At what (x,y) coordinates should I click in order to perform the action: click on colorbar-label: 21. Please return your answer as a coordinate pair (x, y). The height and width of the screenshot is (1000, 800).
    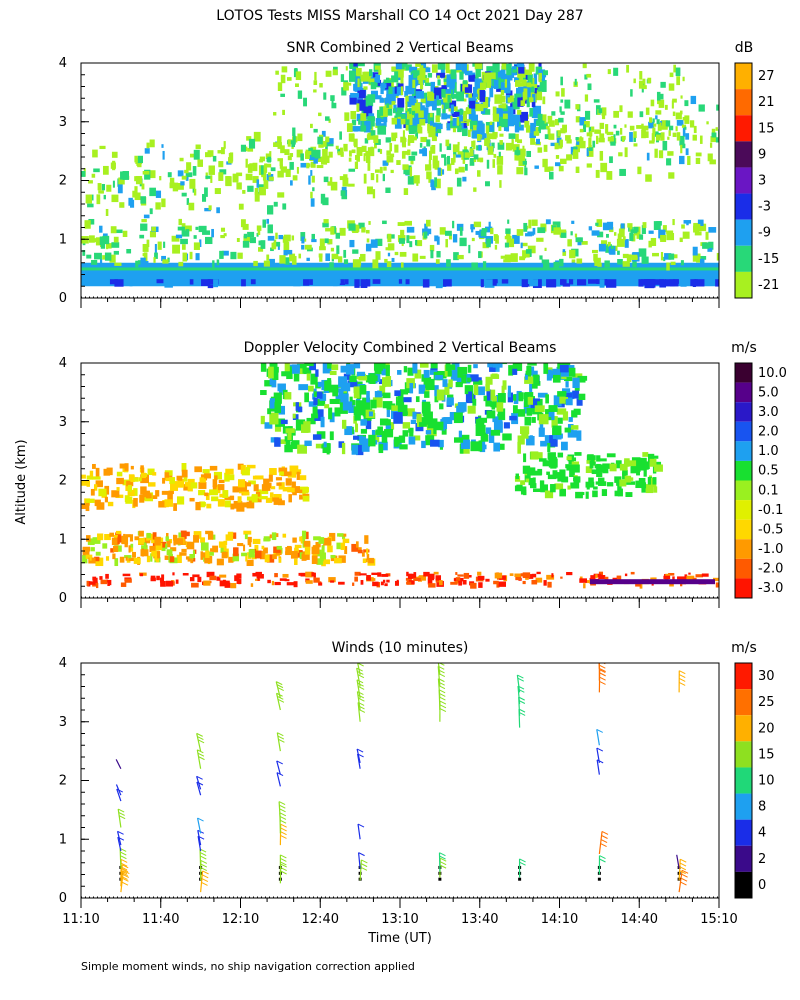
    Looking at the image, I should click on (766, 102).